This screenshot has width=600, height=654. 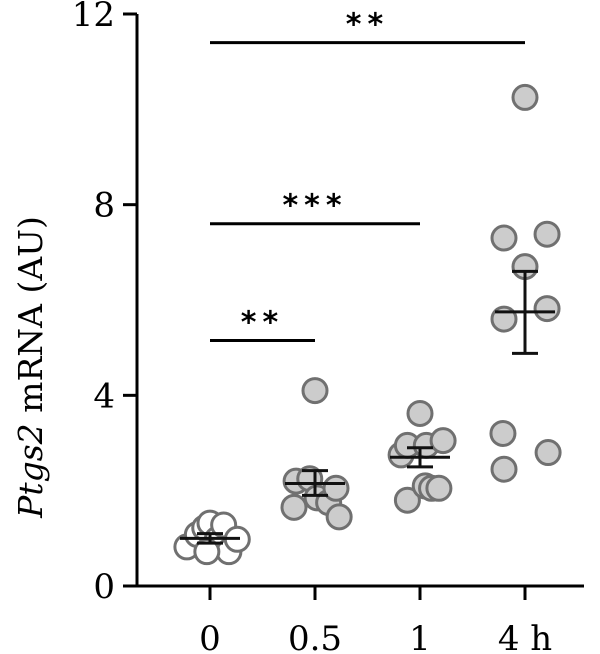 I want to click on y-tick-label: 8, so click(x=104, y=206).